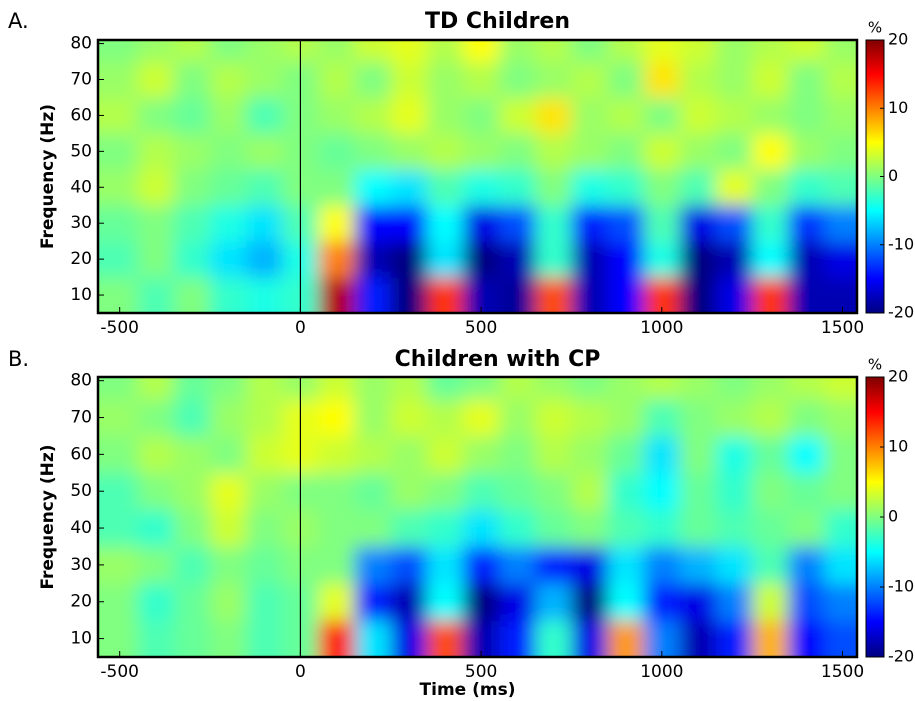 This screenshot has width=915, height=701. What do you see at coordinates (119, 672) in the screenshot?
I see `x-tick-label: -500` at bounding box center [119, 672].